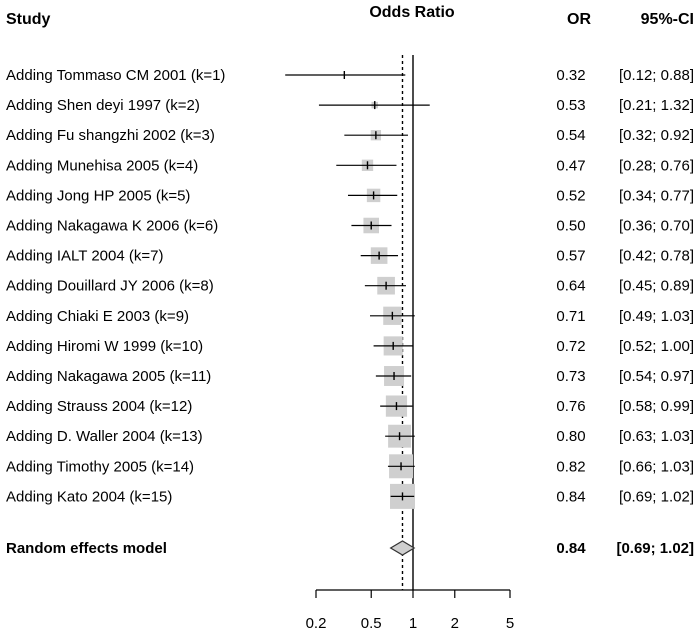  I want to click on summary-ci-value: [0.69; 1.02], so click(655, 548).